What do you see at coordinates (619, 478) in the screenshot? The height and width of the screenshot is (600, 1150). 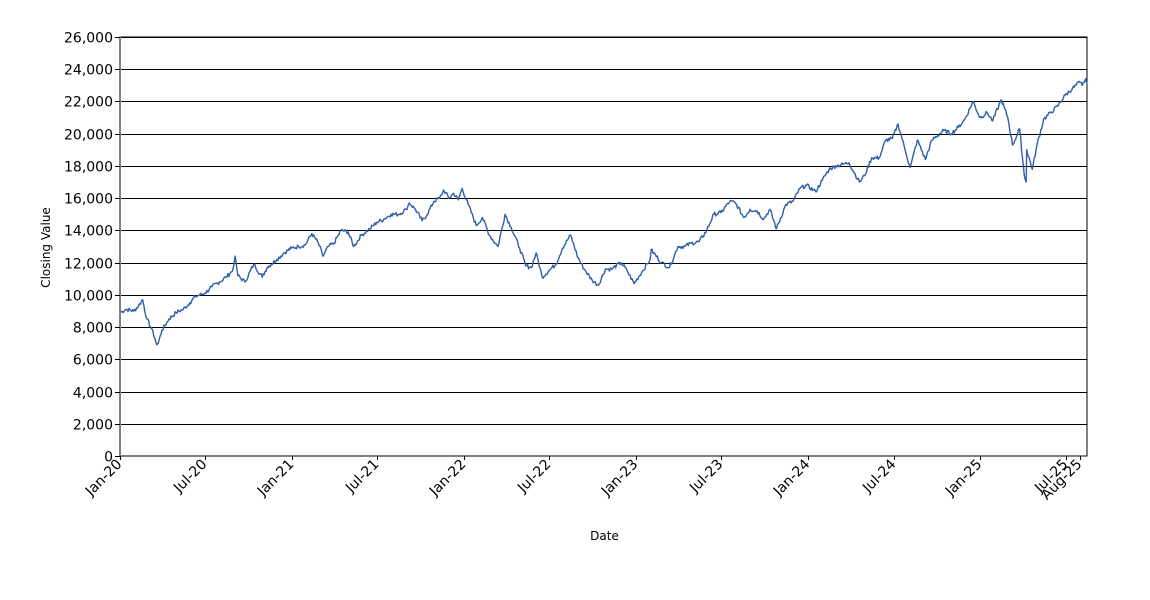 I see `x-tick-label: Jan-23` at bounding box center [619, 478].